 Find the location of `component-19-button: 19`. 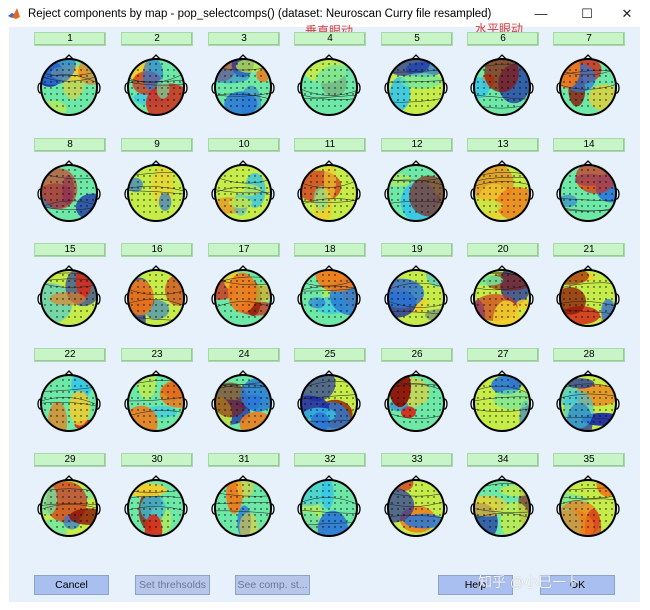

component-19-button: 19 is located at coordinates (417, 250).